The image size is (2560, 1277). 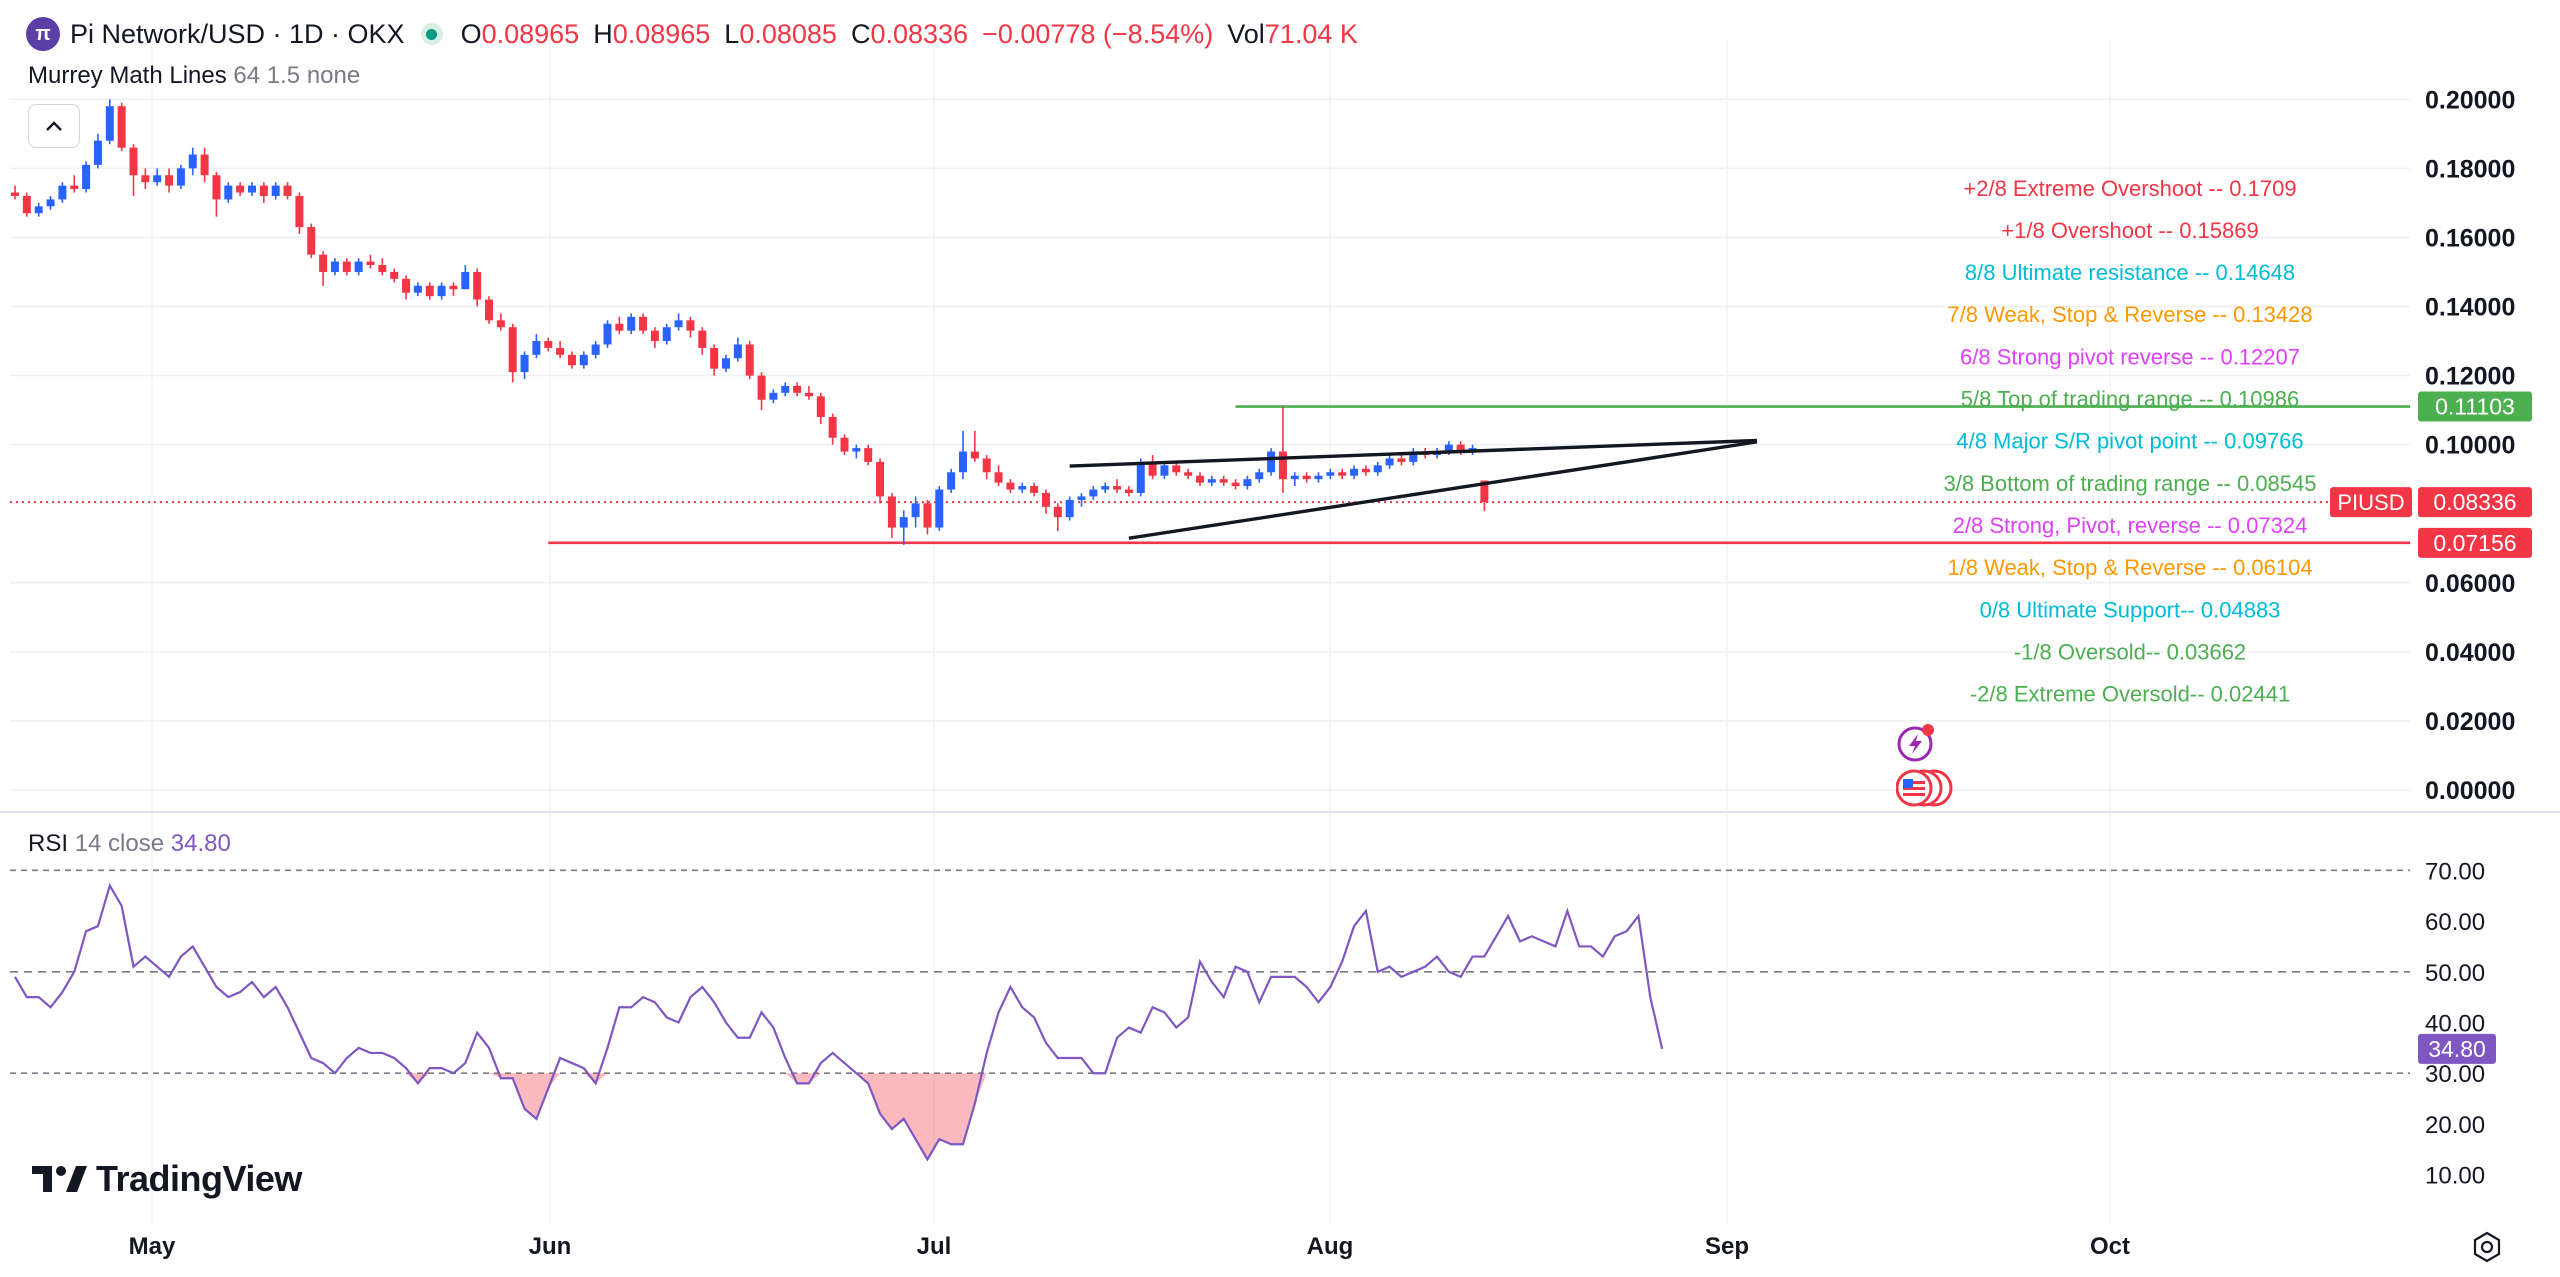 I want to click on rsi-axis-label: 30.00, so click(x=2455, y=1074).